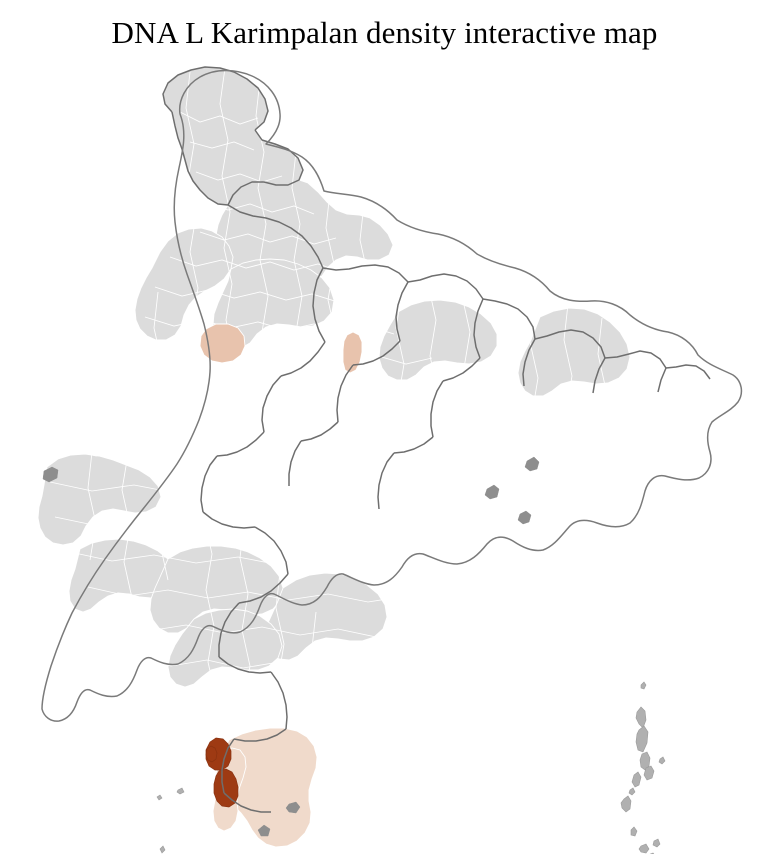  What do you see at coordinates (222, 343) in the screenshot?
I see `highlight-north-a` at bounding box center [222, 343].